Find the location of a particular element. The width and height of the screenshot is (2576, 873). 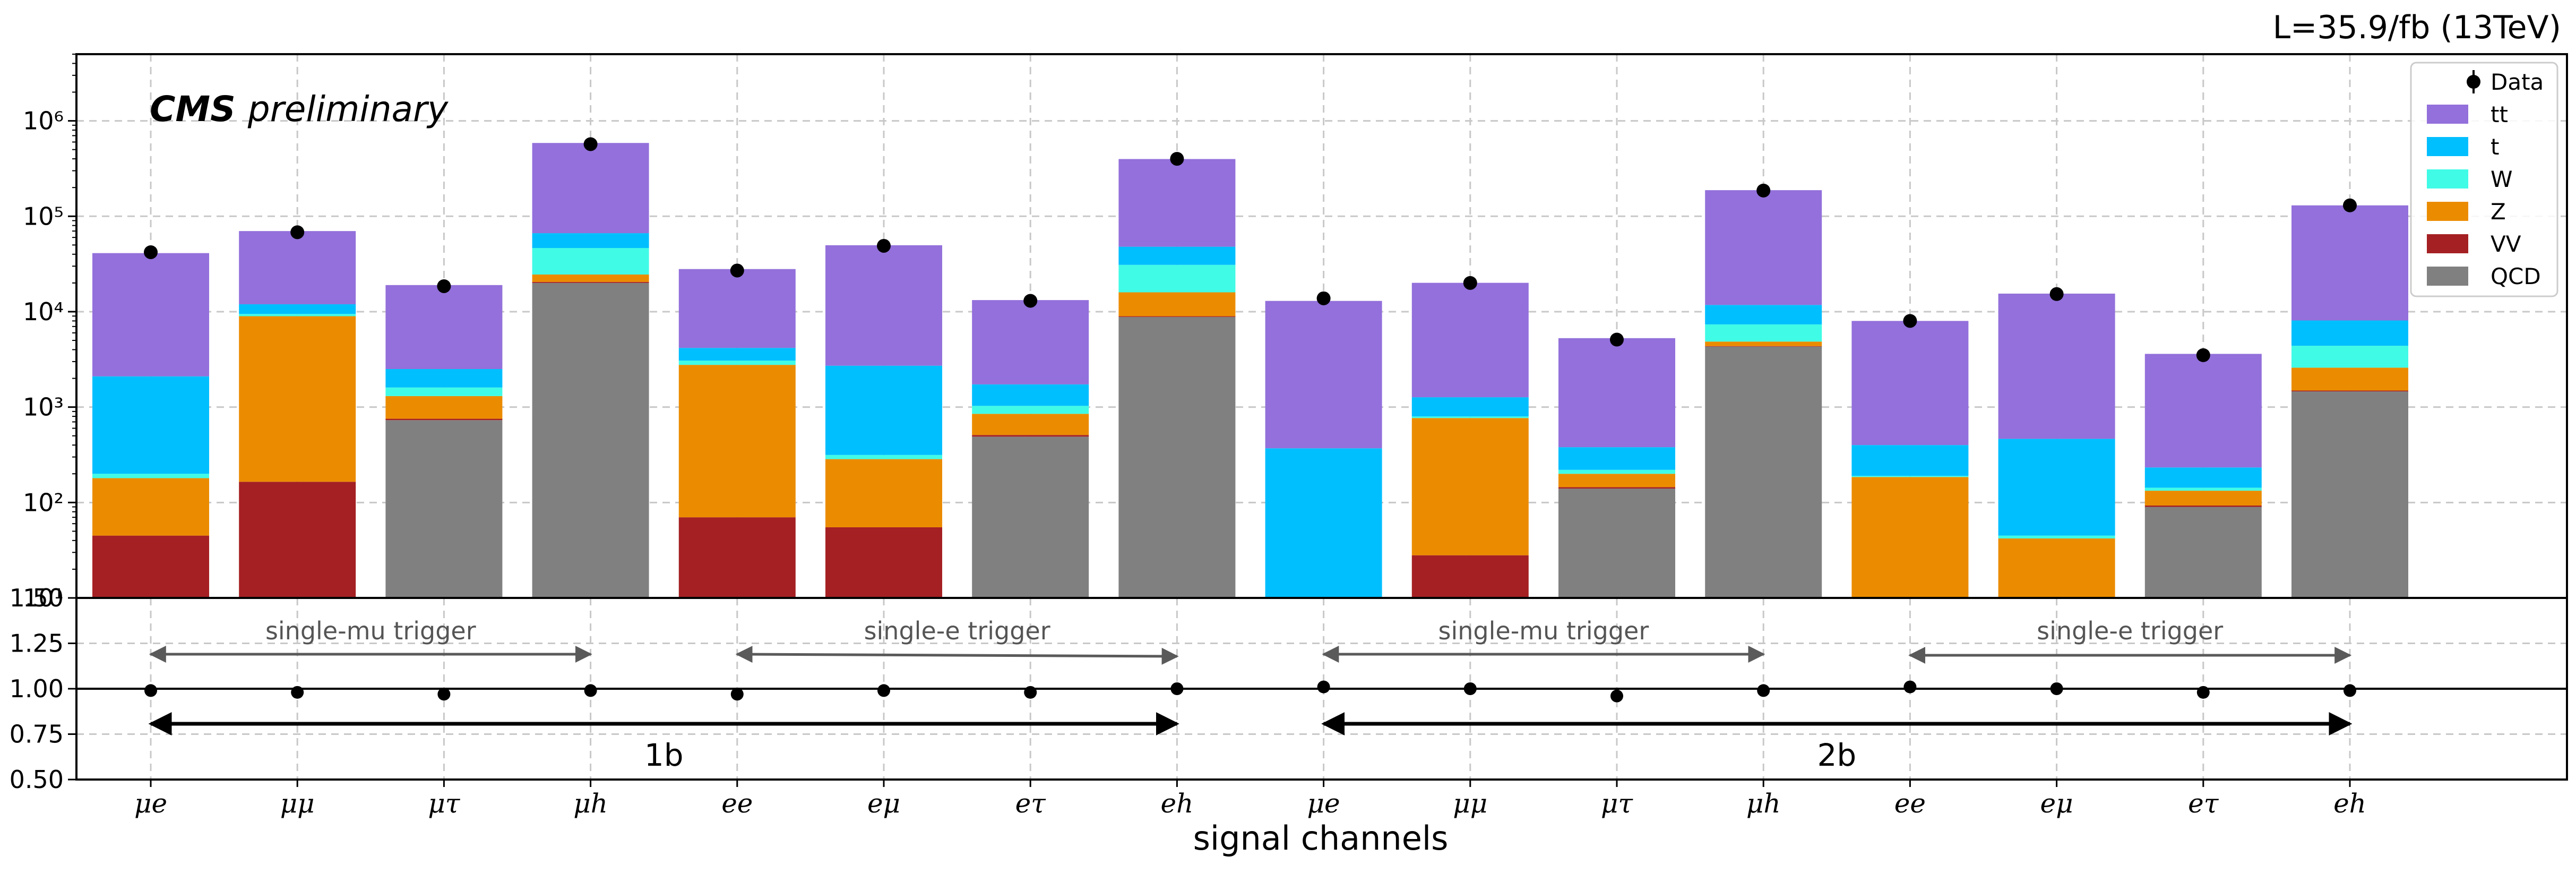

y-tick-label: 10⁴ is located at coordinates (44, 311).